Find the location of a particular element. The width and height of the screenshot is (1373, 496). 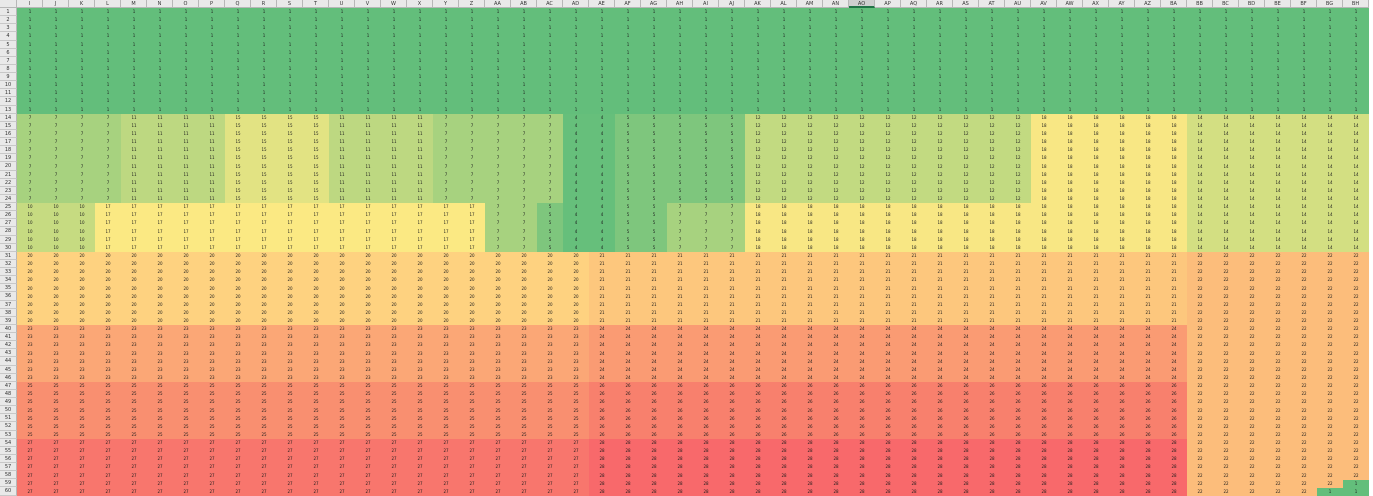

row-header-39: 39 is located at coordinates (8, 320).